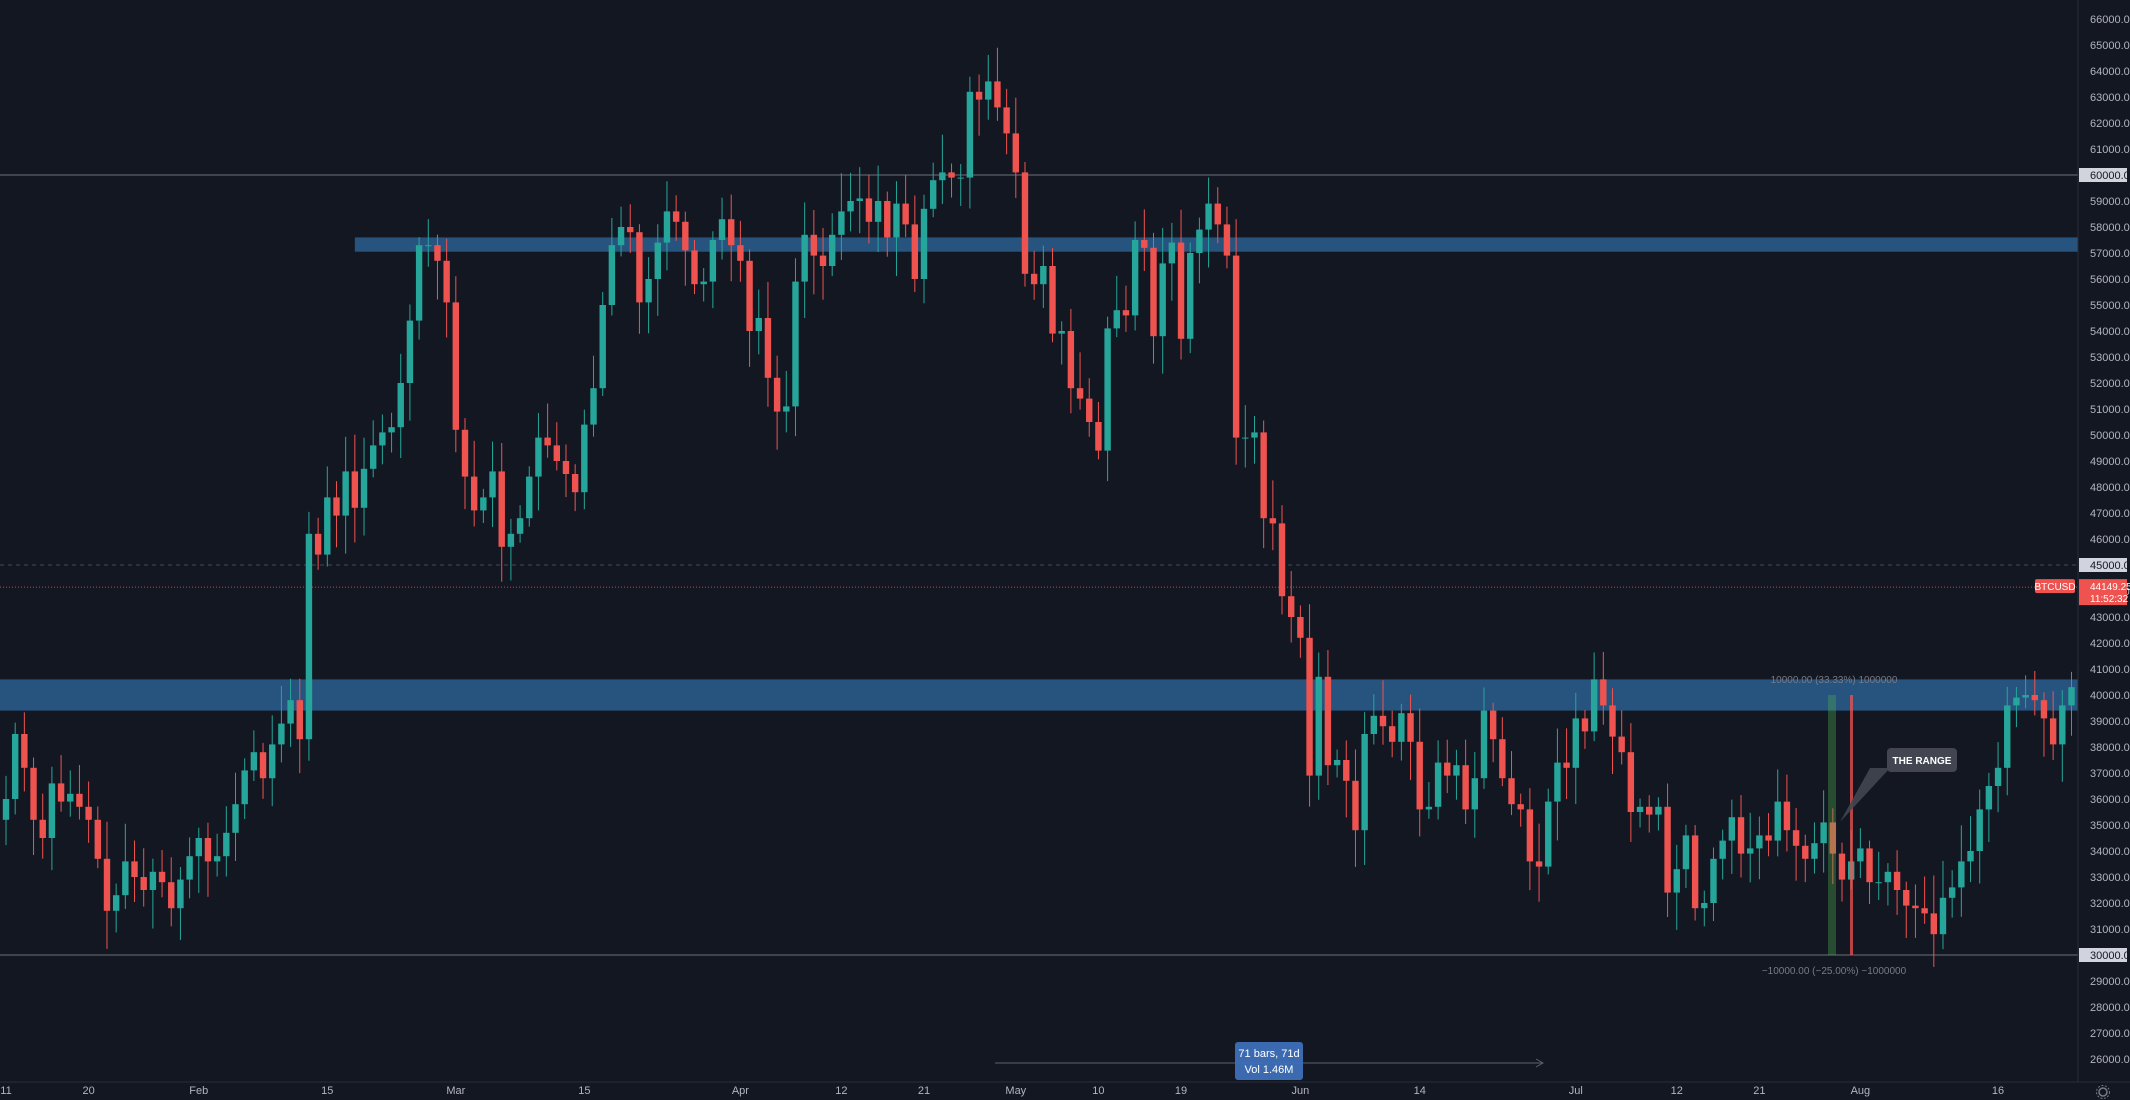  I want to click on settings-gear-icon, so click(2103, 1092).